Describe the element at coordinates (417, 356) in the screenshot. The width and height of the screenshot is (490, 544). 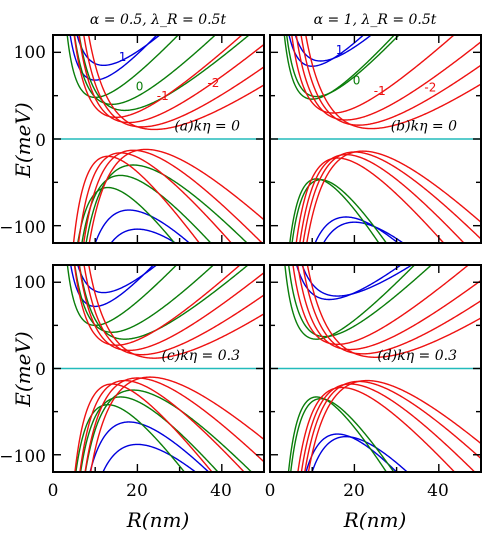
I see `panel-label: (d)kη = 0.3` at that location.